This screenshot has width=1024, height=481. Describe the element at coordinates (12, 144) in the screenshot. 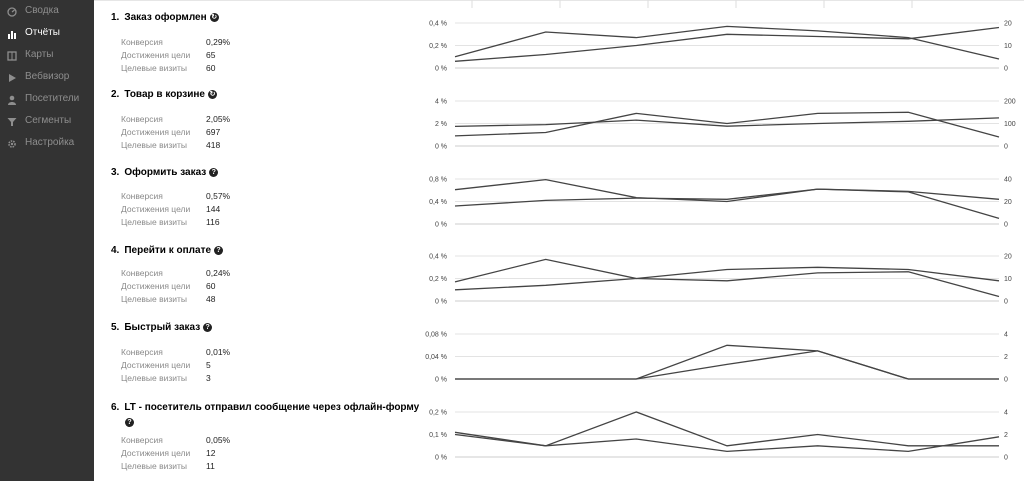

I see `gear-icon` at that location.